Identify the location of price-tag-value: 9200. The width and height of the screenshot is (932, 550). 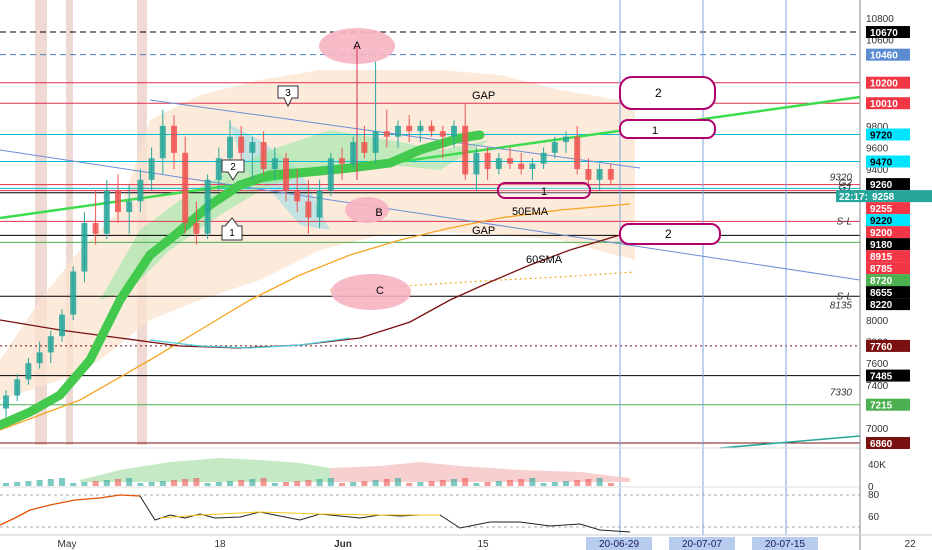
(881, 233).